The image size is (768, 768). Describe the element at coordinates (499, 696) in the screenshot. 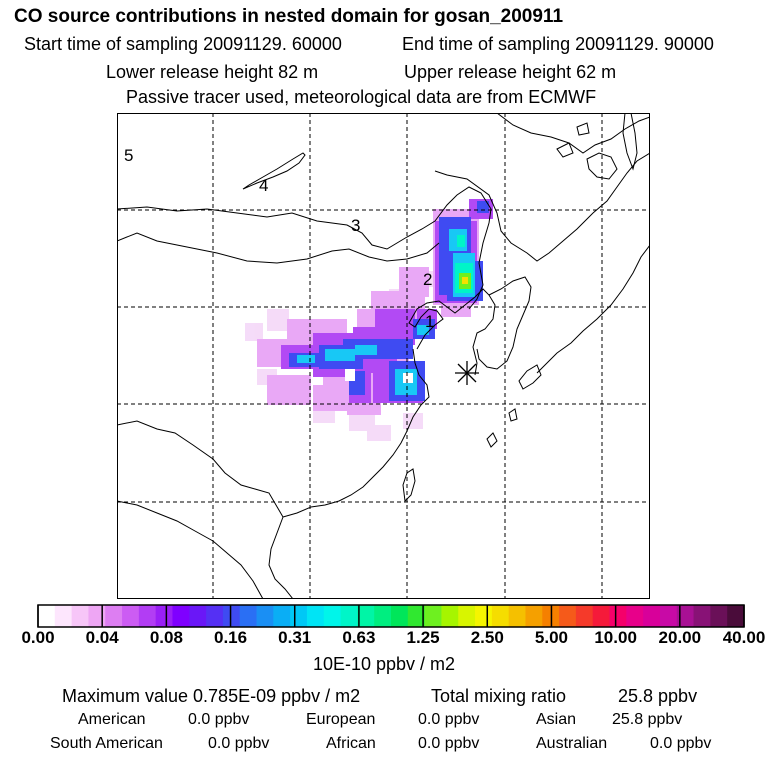

I see `total-mixing-label: Total mixing ratio` at that location.